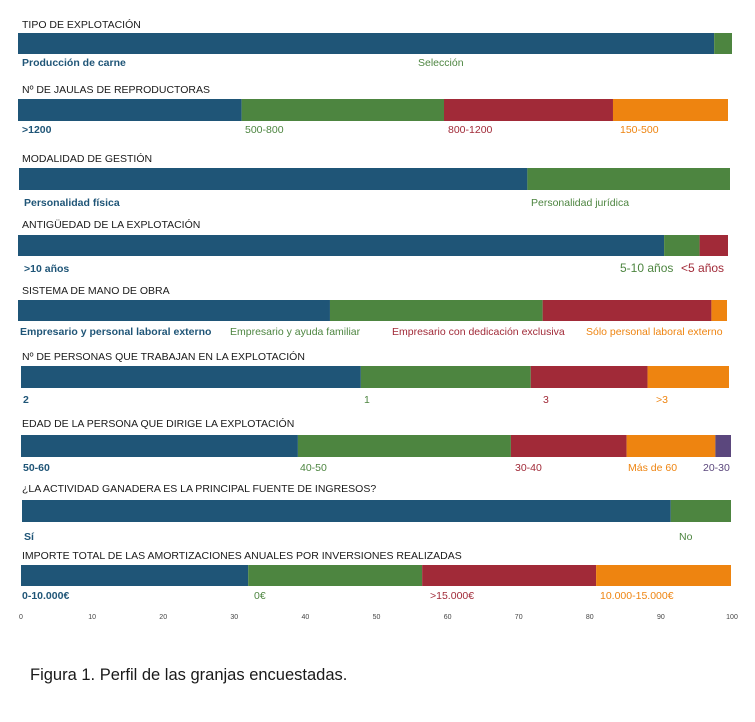 Image resolution: width=755 pixels, height=722 pixels. What do you see at coordinates (74, 63) in the screenshot?
I see `segment-label: Producción de carne` at bounding box center [74, 63].